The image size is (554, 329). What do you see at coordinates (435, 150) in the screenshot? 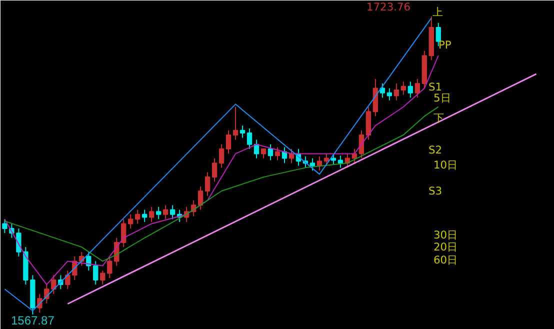
I see `annotation: S2` at bounding box center [435, 150].